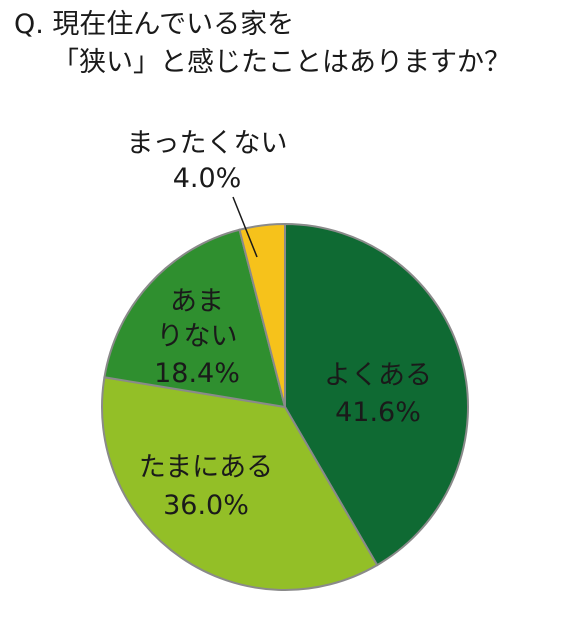 This screenshot has height=620, width=587. Describe the element at coordinates (207, 143) in the screenshot. I see `slice-category-label: まったくない` at that location.